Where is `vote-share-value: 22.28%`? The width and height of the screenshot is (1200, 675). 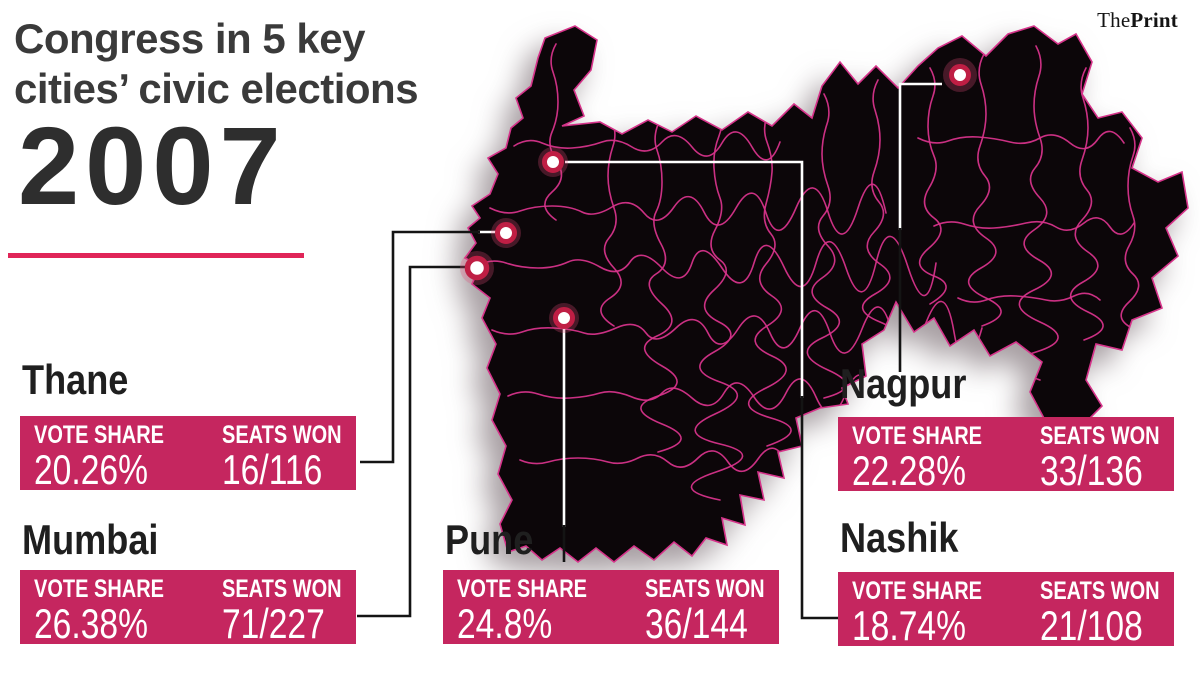 vote-share-value: 22.28% is located at coordinates (909, 470).